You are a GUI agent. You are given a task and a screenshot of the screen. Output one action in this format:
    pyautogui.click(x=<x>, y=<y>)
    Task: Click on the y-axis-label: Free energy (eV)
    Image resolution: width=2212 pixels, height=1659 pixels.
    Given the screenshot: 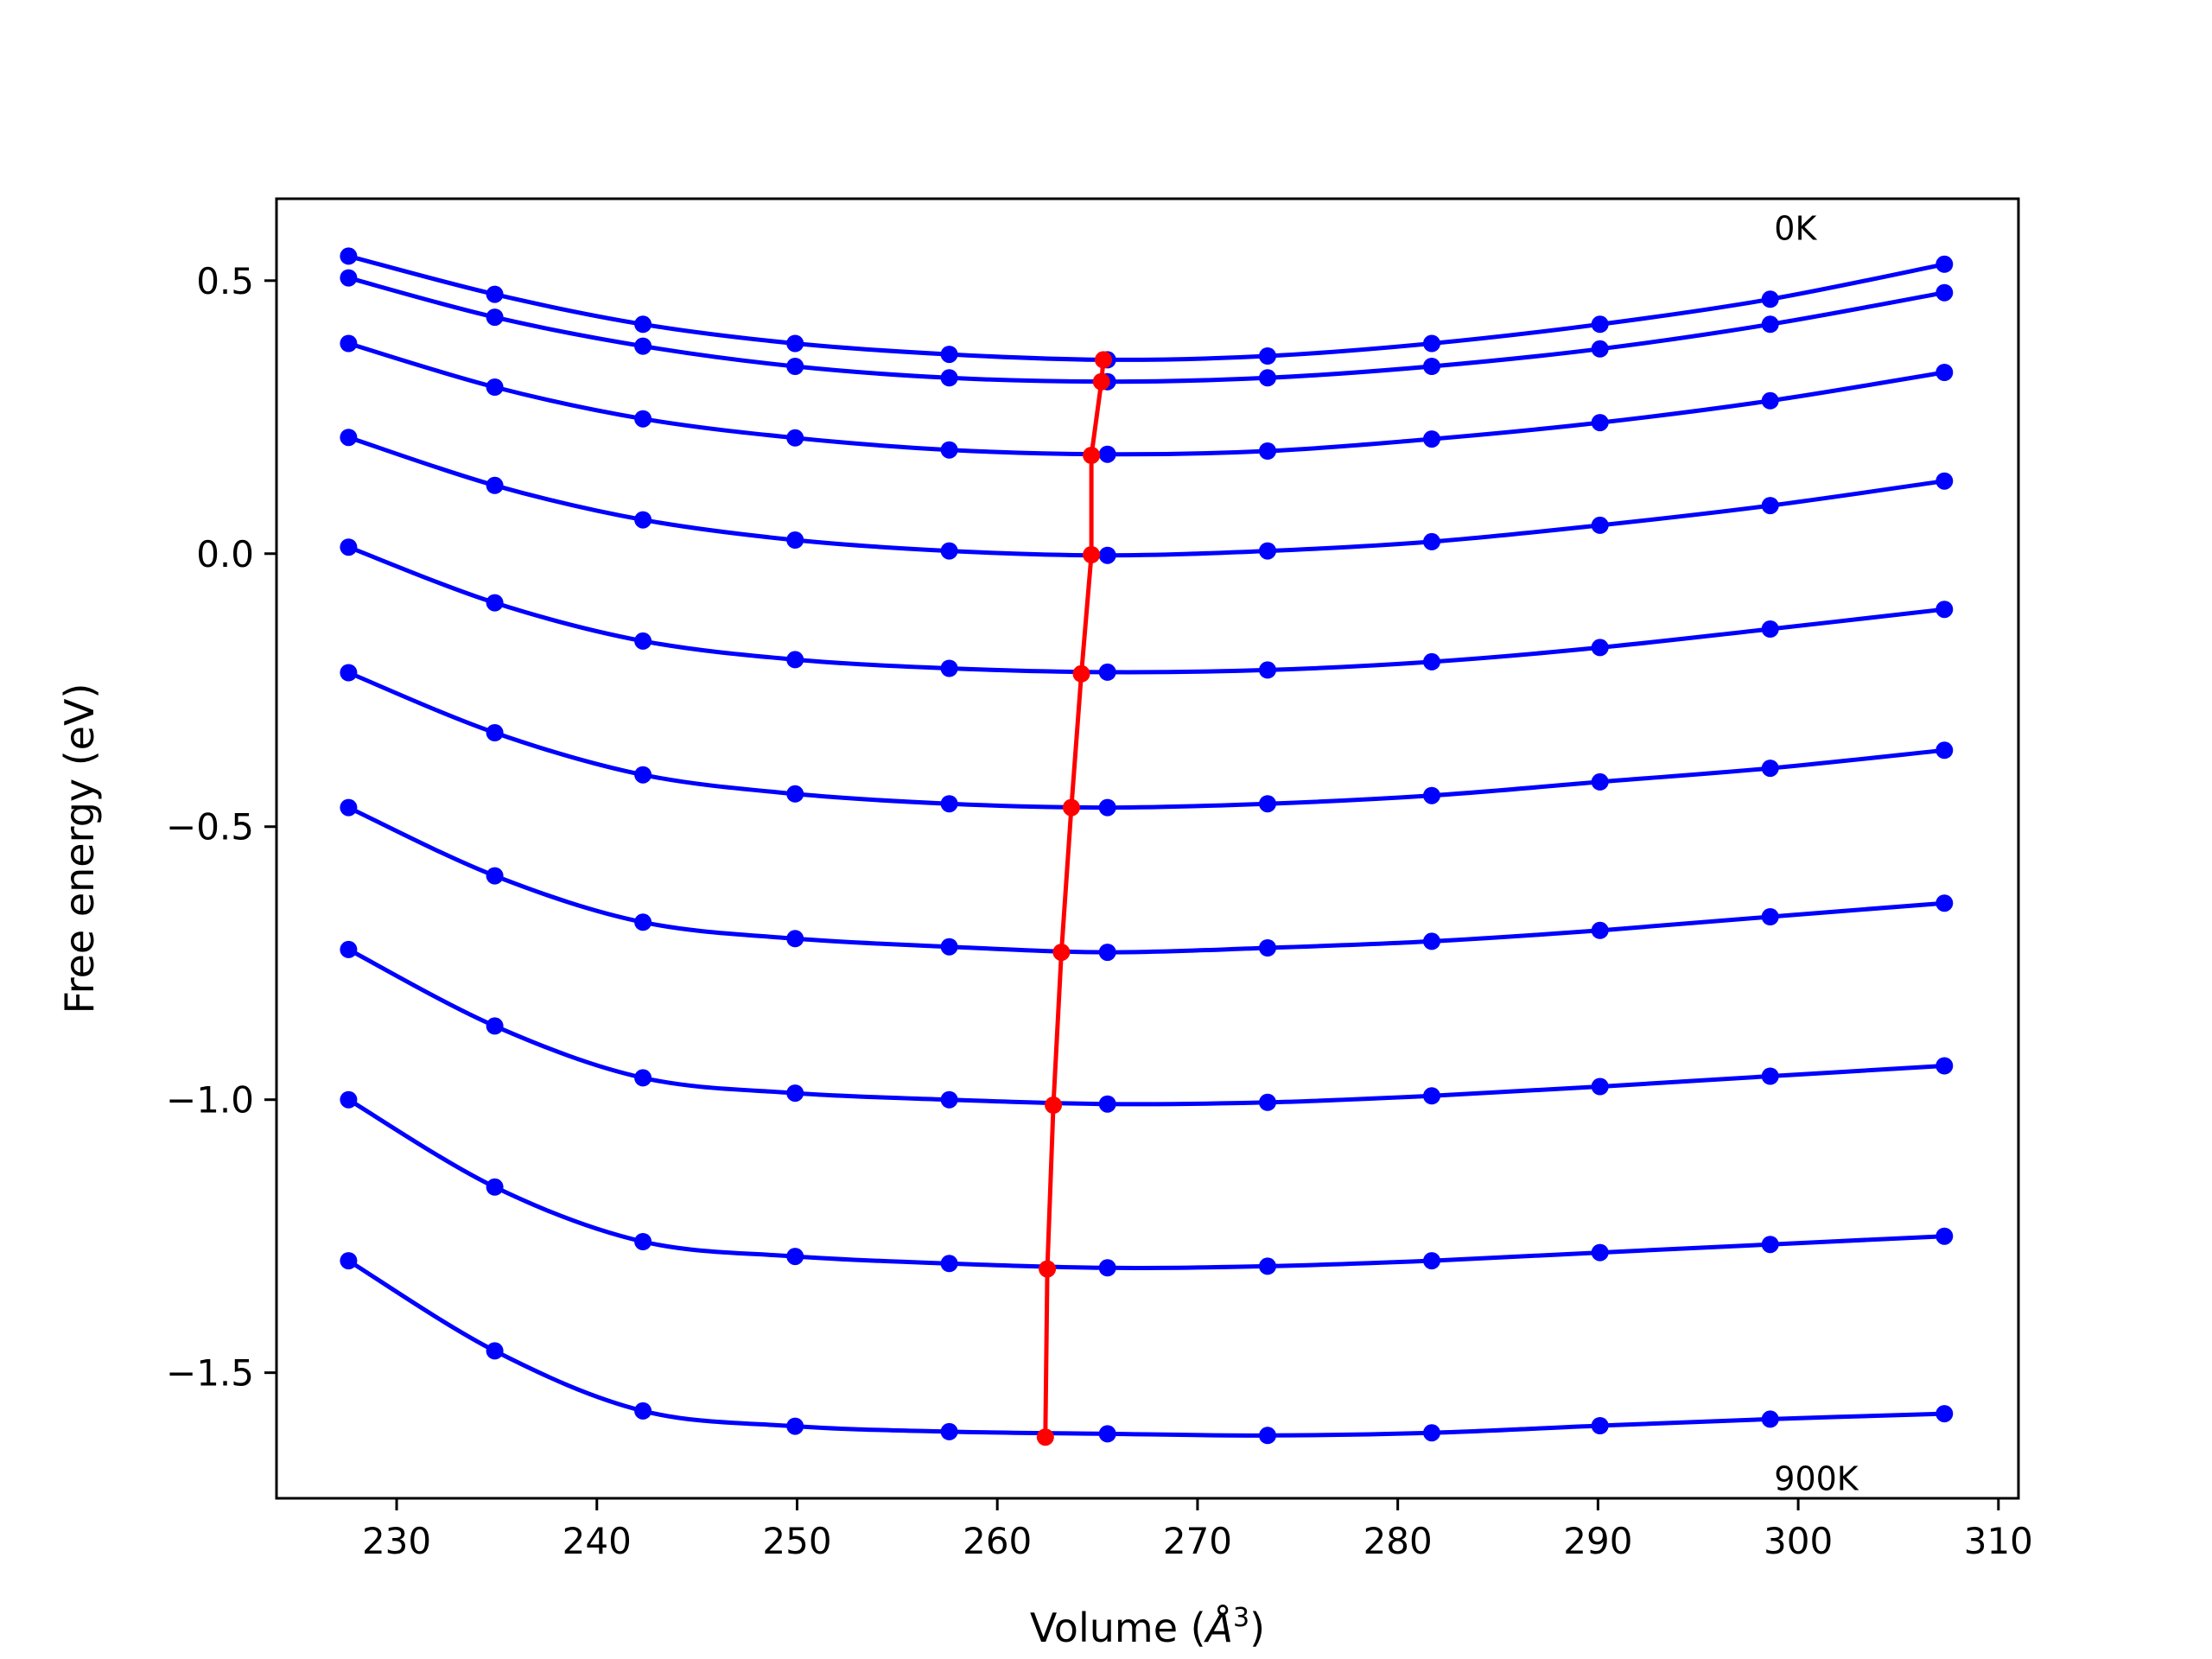 What is the action you would take?
    pyautogui.click(x=79, y=848)
    